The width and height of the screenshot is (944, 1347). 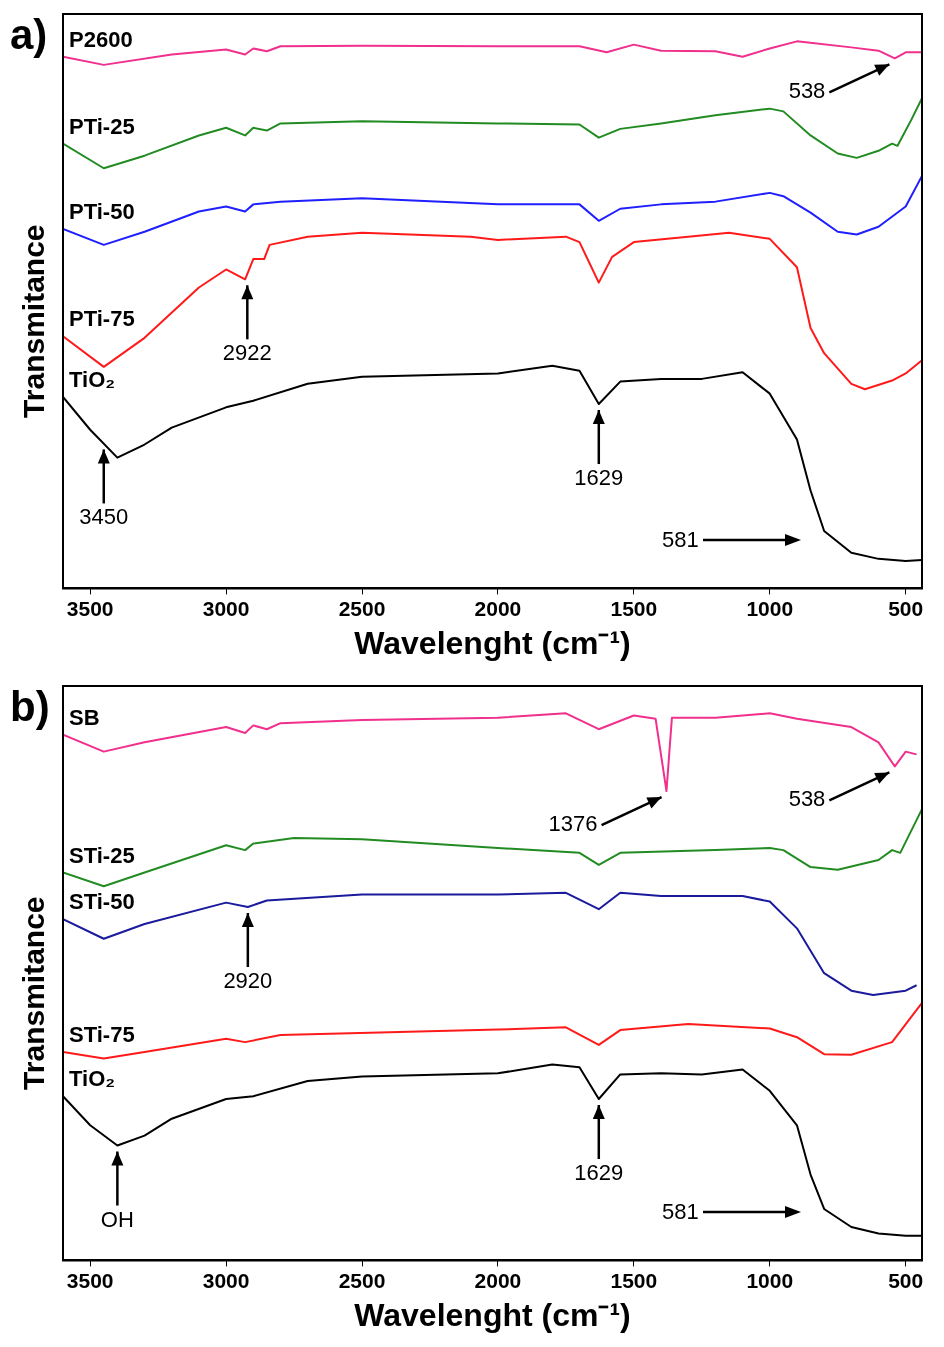 What do you see at coordinates (29, 34) in the screenshot?
I see `chart-title: a)` at bounding box center [29, 34].